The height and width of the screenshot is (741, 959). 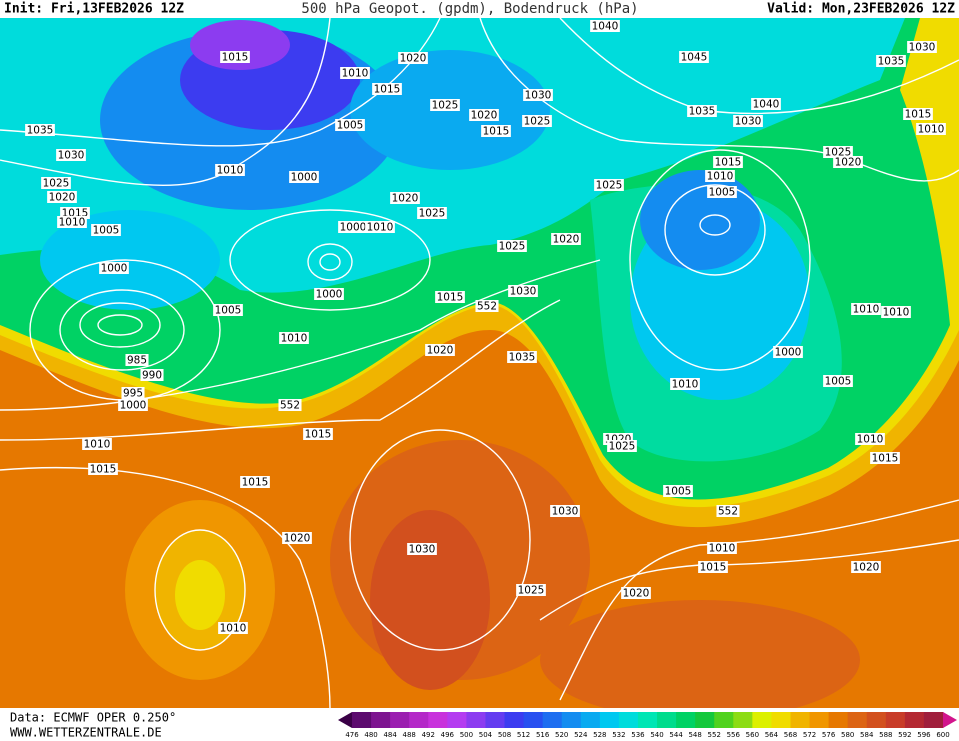 I want to click on colorbar-label: 560, so click(x=752, y=735).